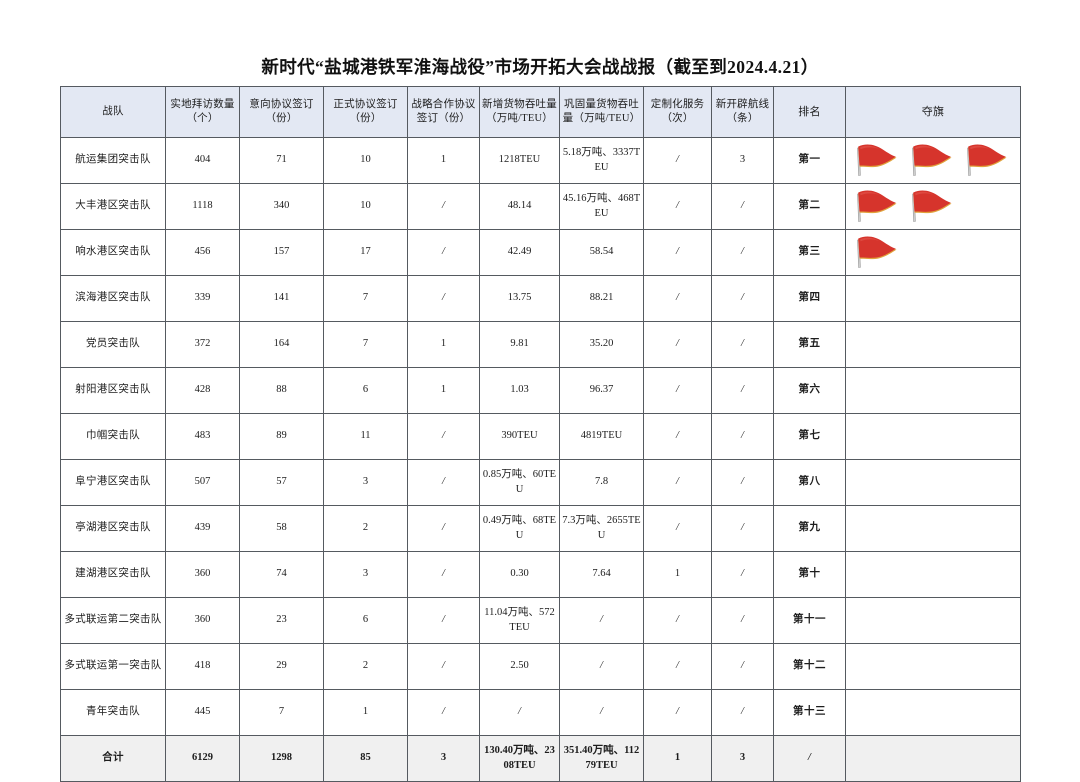 The height and width of the screenshot is (782, 1080). I want to click on cell-visits: 339, so click(202, 298).